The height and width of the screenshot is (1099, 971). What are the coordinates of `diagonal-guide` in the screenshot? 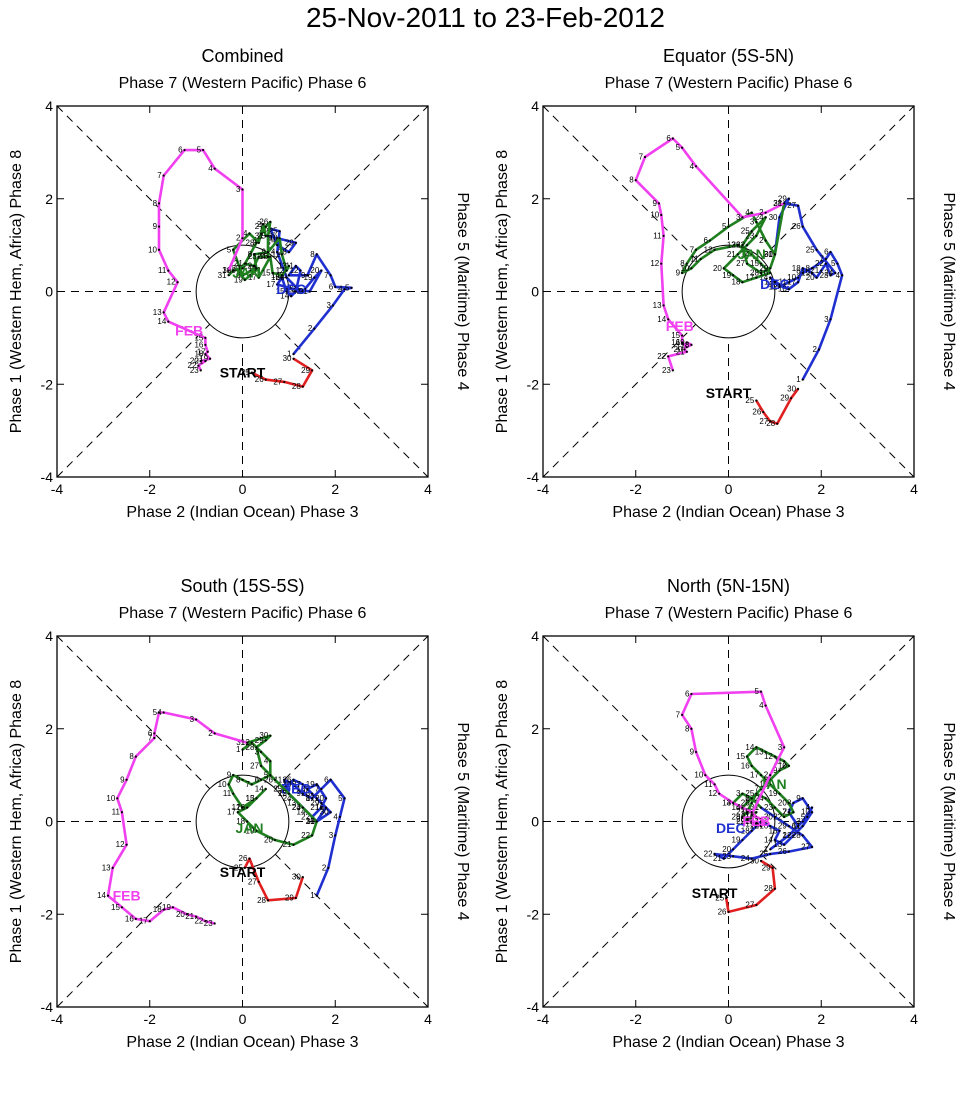 It's located at (728, 821).